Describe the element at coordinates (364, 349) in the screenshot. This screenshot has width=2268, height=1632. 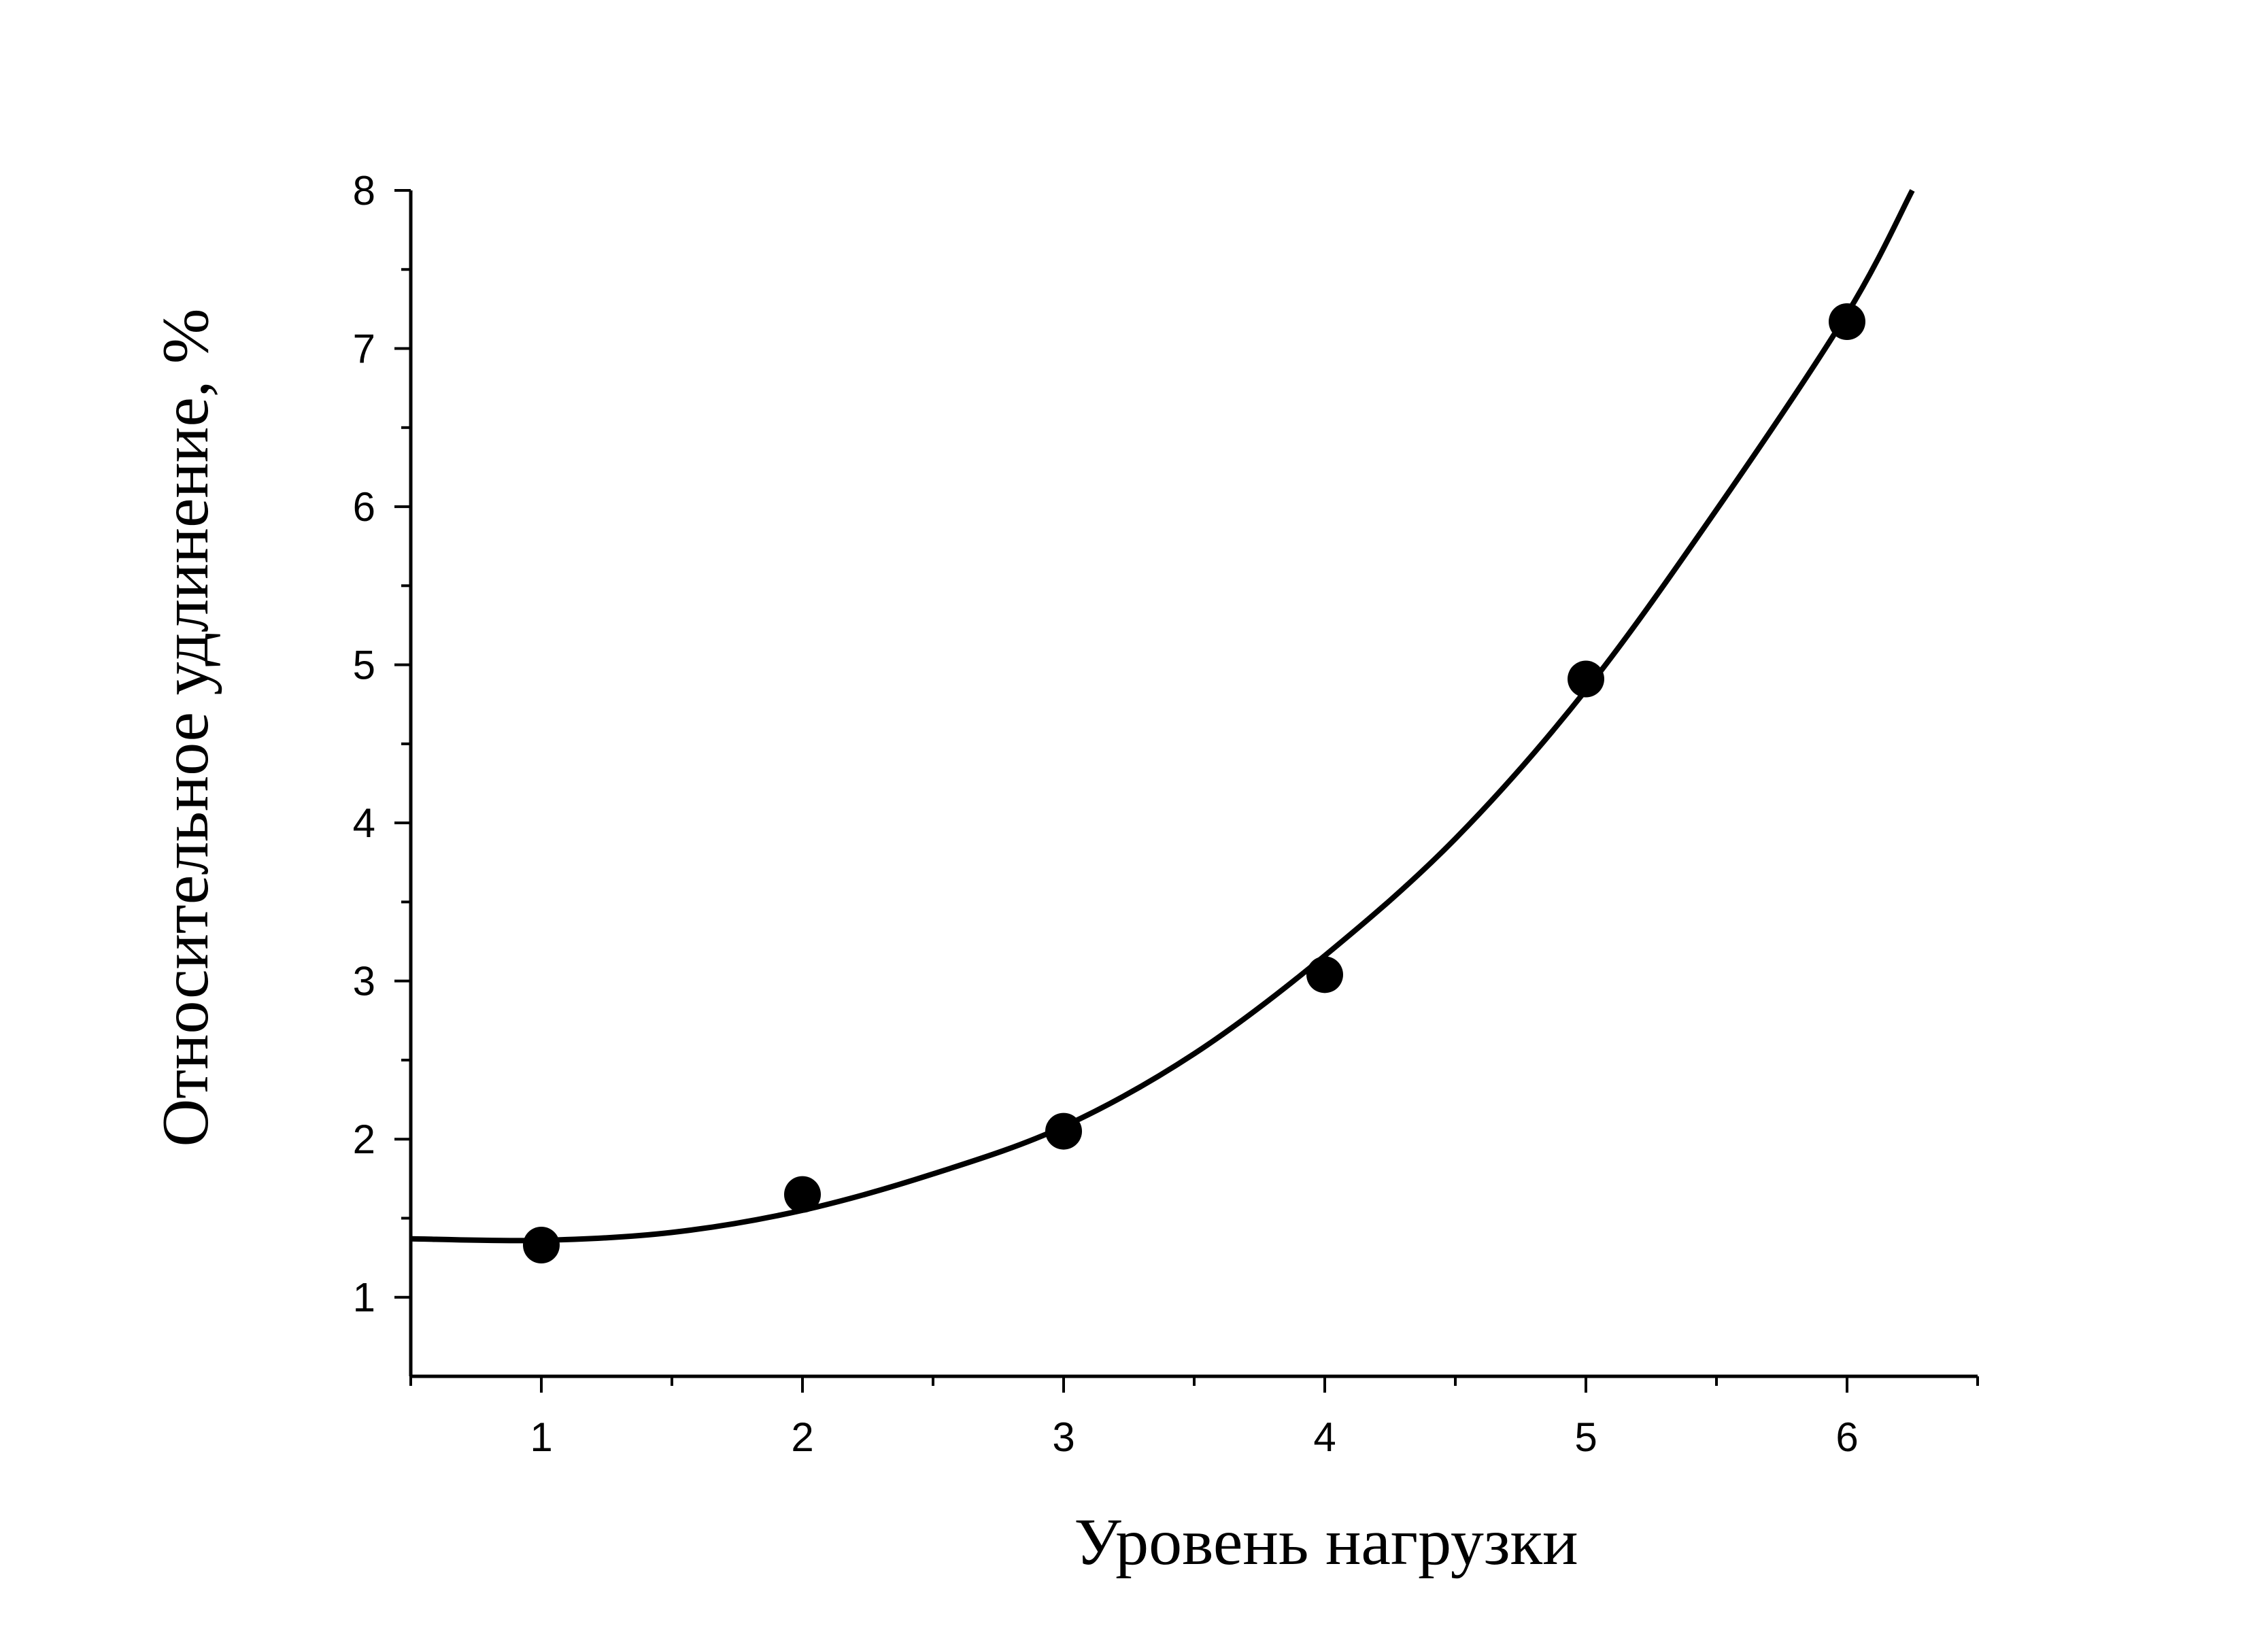
I see `y-tick-label: 7` at that location.